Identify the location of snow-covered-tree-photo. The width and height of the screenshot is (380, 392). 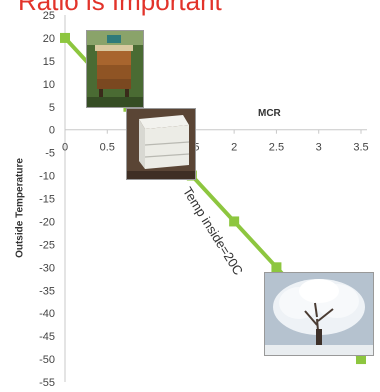
(319, 314).